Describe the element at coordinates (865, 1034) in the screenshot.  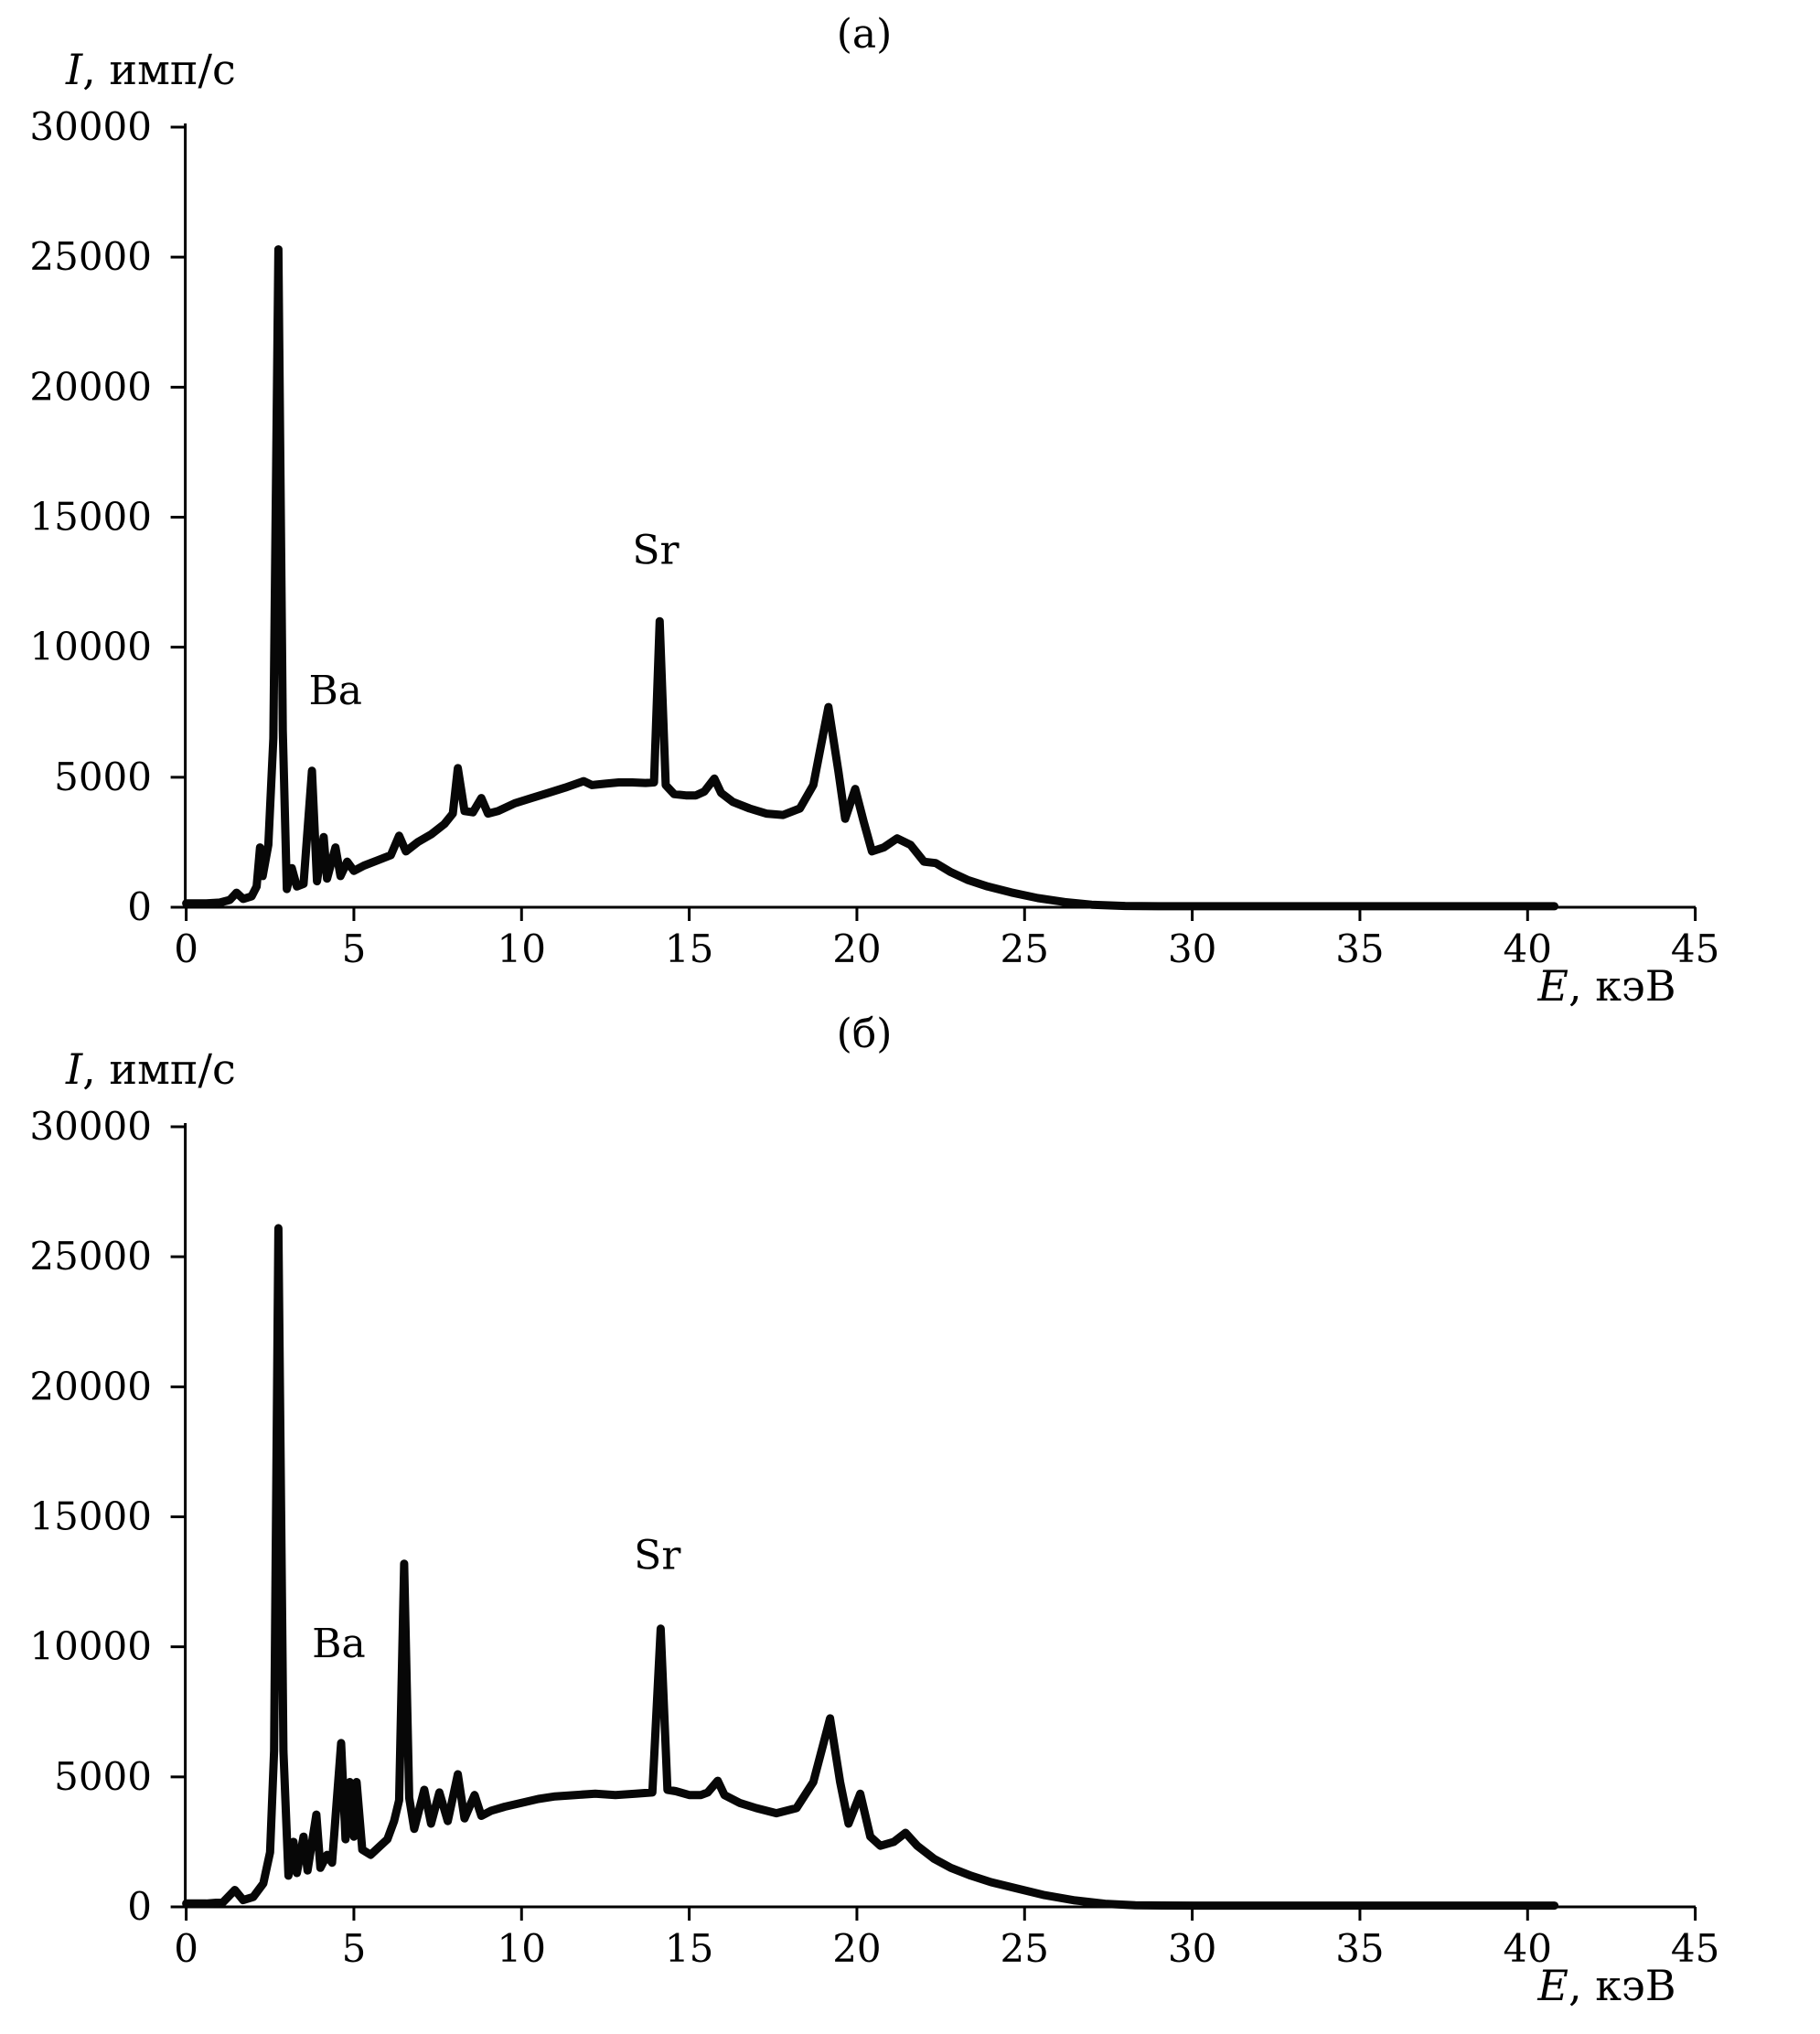
I see `panel-b-title: (б)` at that location.